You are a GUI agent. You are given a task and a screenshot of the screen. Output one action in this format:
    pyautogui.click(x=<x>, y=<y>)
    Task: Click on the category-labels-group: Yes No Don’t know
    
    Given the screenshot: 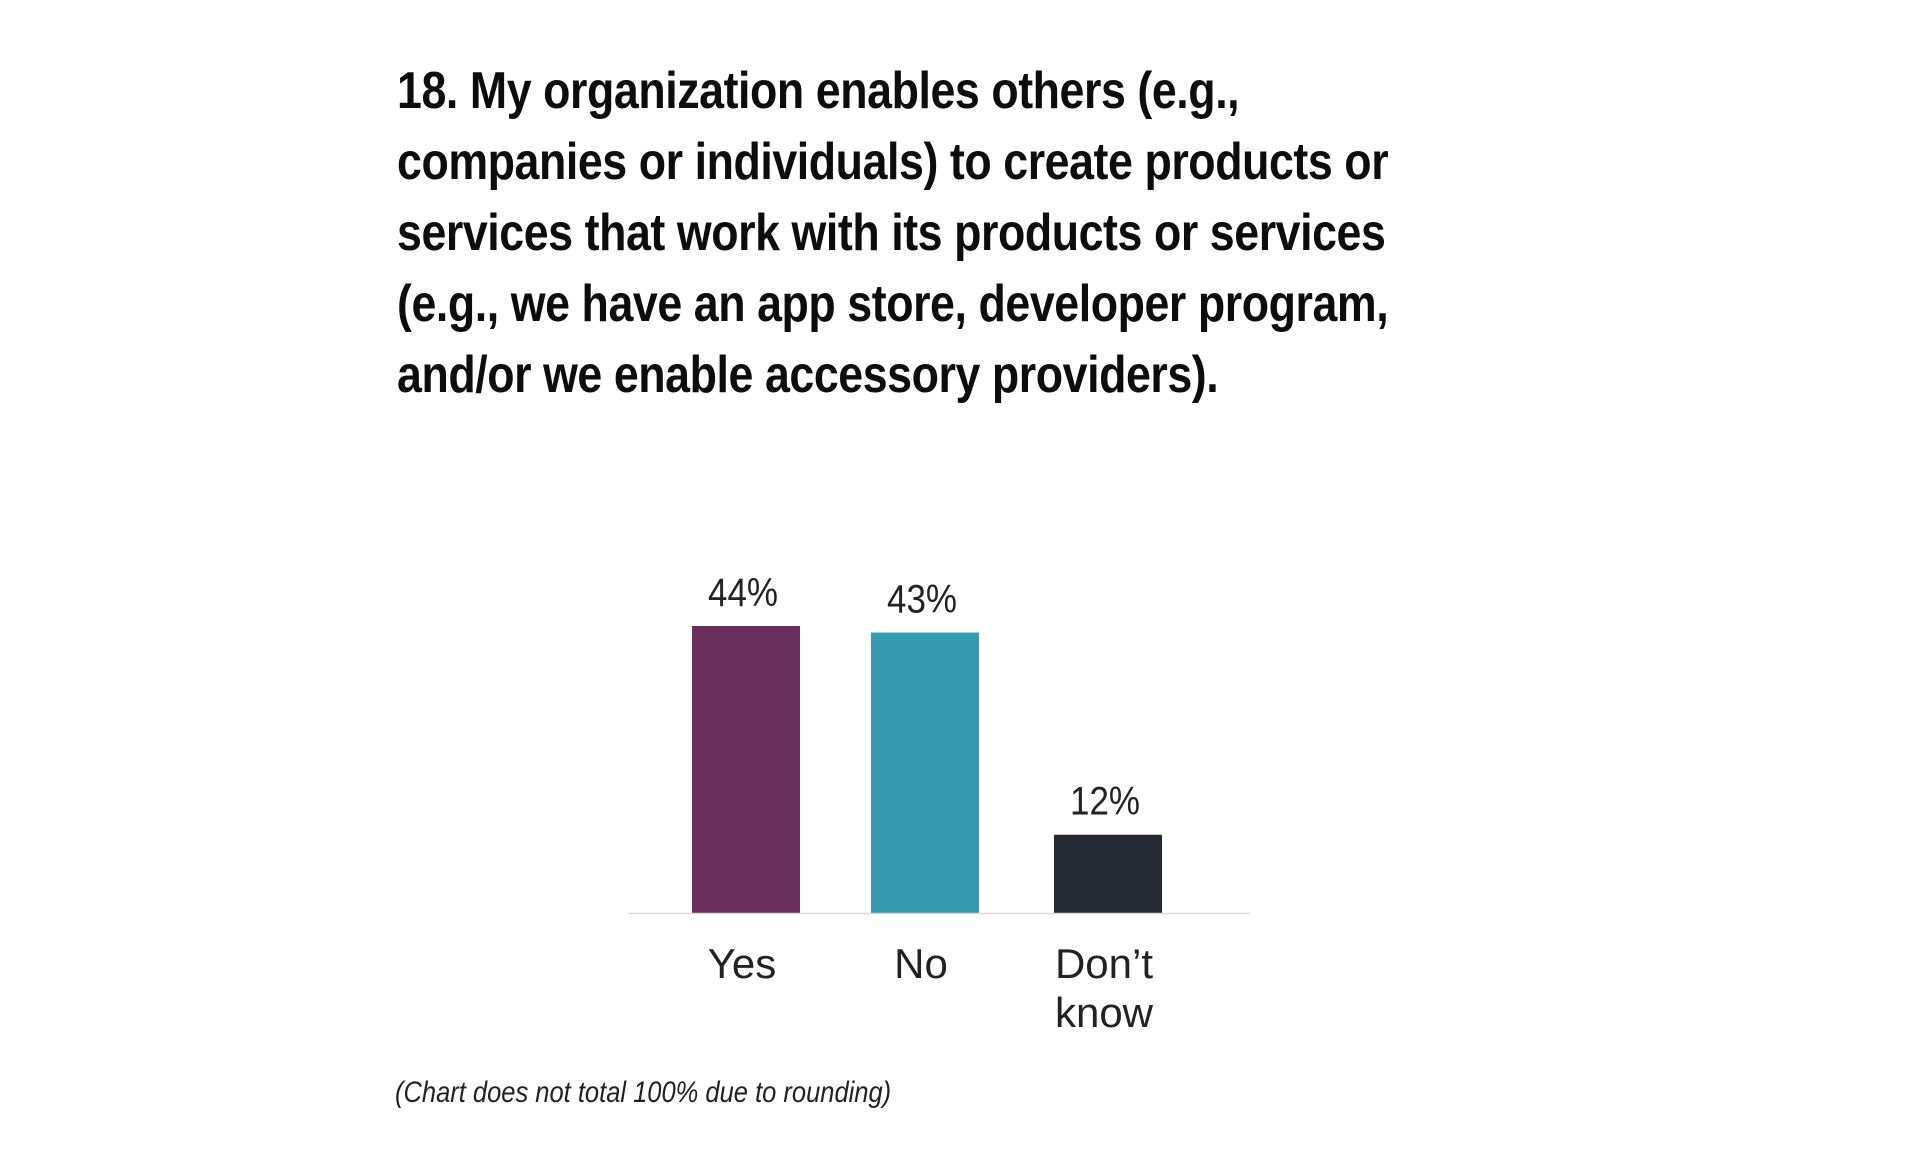 What is the action you would take?
    pyautogui.click(x=931, y=988)
    